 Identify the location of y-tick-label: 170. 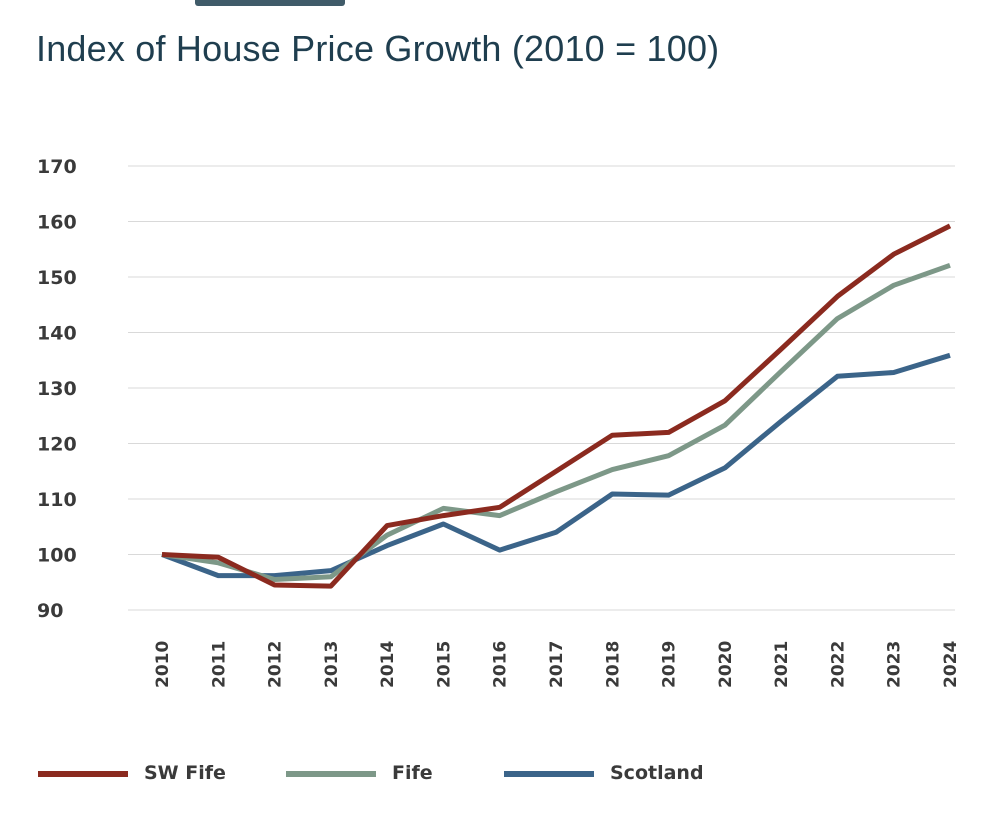
(57, 167).